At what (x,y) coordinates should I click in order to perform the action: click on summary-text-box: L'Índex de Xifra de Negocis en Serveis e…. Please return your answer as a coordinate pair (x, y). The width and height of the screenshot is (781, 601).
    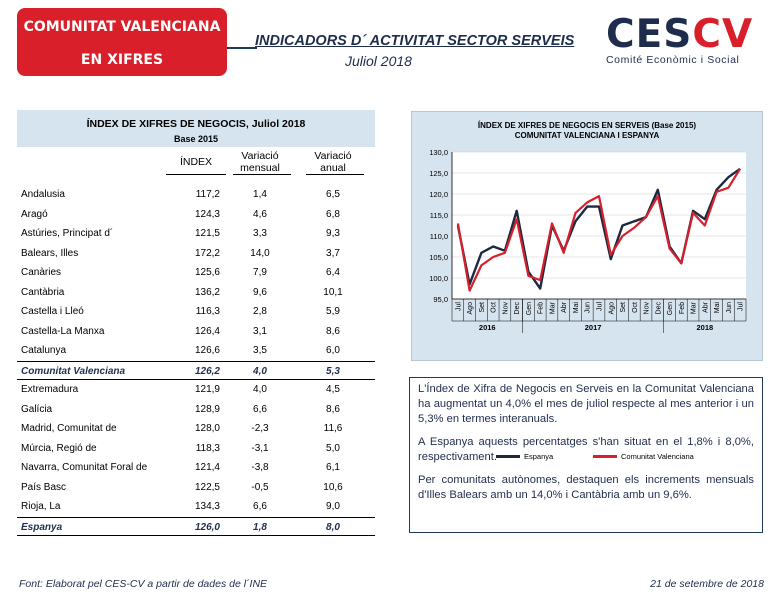
    Looking at the image, I should click on (586, 455).